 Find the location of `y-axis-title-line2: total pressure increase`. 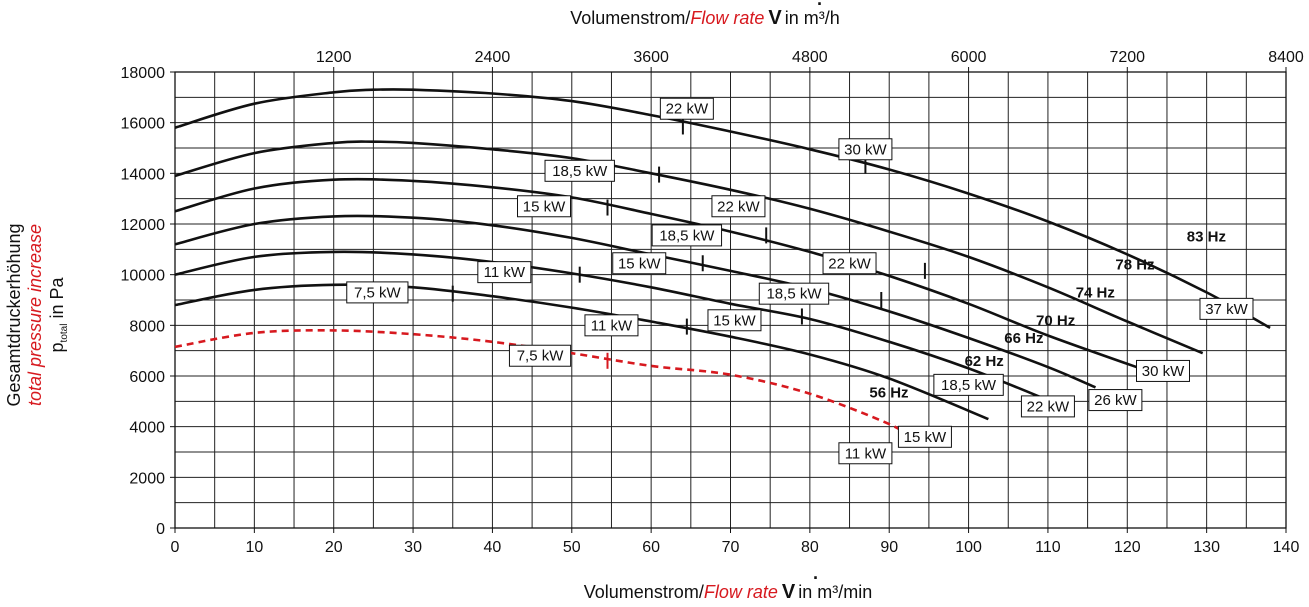

y-axis-title-line2: total pressure increase is located at coordinates (35, 315).